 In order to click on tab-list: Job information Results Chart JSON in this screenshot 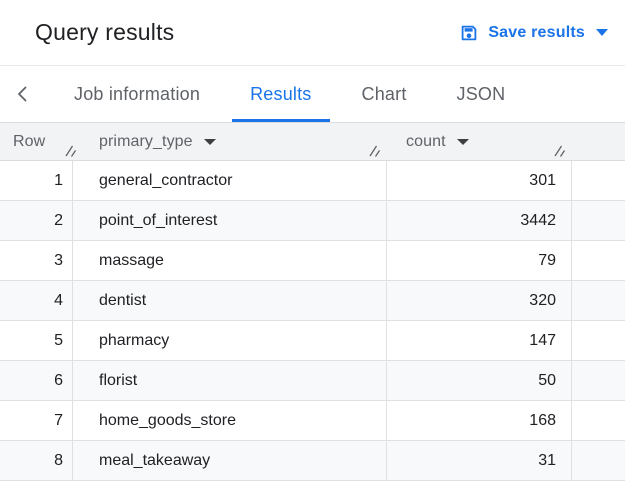, I will do `click(289, 94)`.